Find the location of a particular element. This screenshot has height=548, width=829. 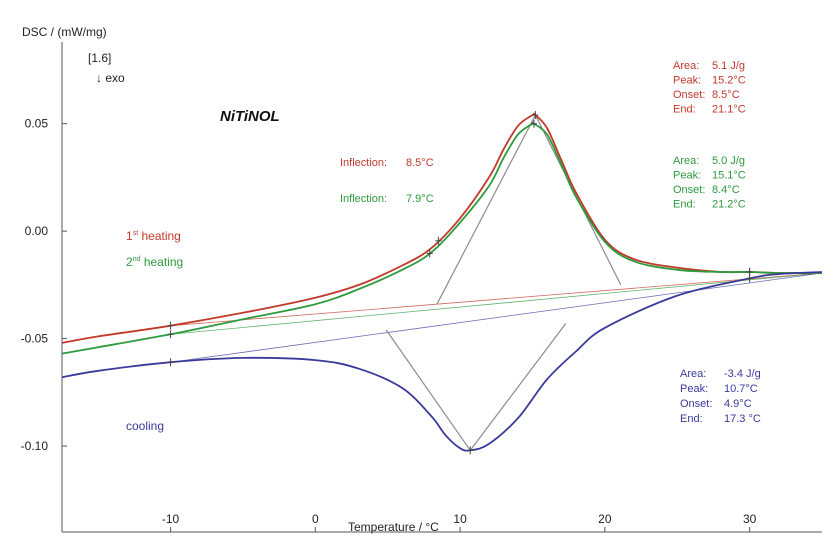

annotation-value: 5.0 J/g is located at coordinates (728, 161).